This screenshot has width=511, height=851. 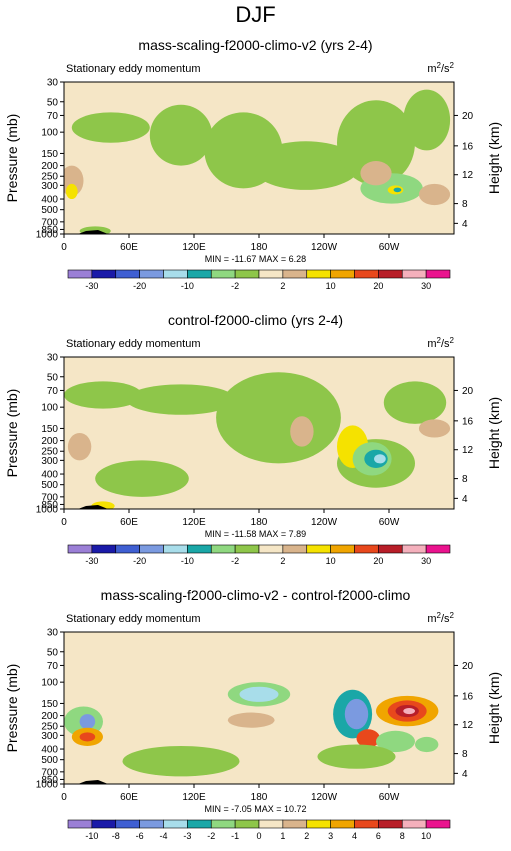 What do you see at coordinates (49, 497) in the screenshot?
I see `y-tick-label: 700` at bounding box center [49, 497].